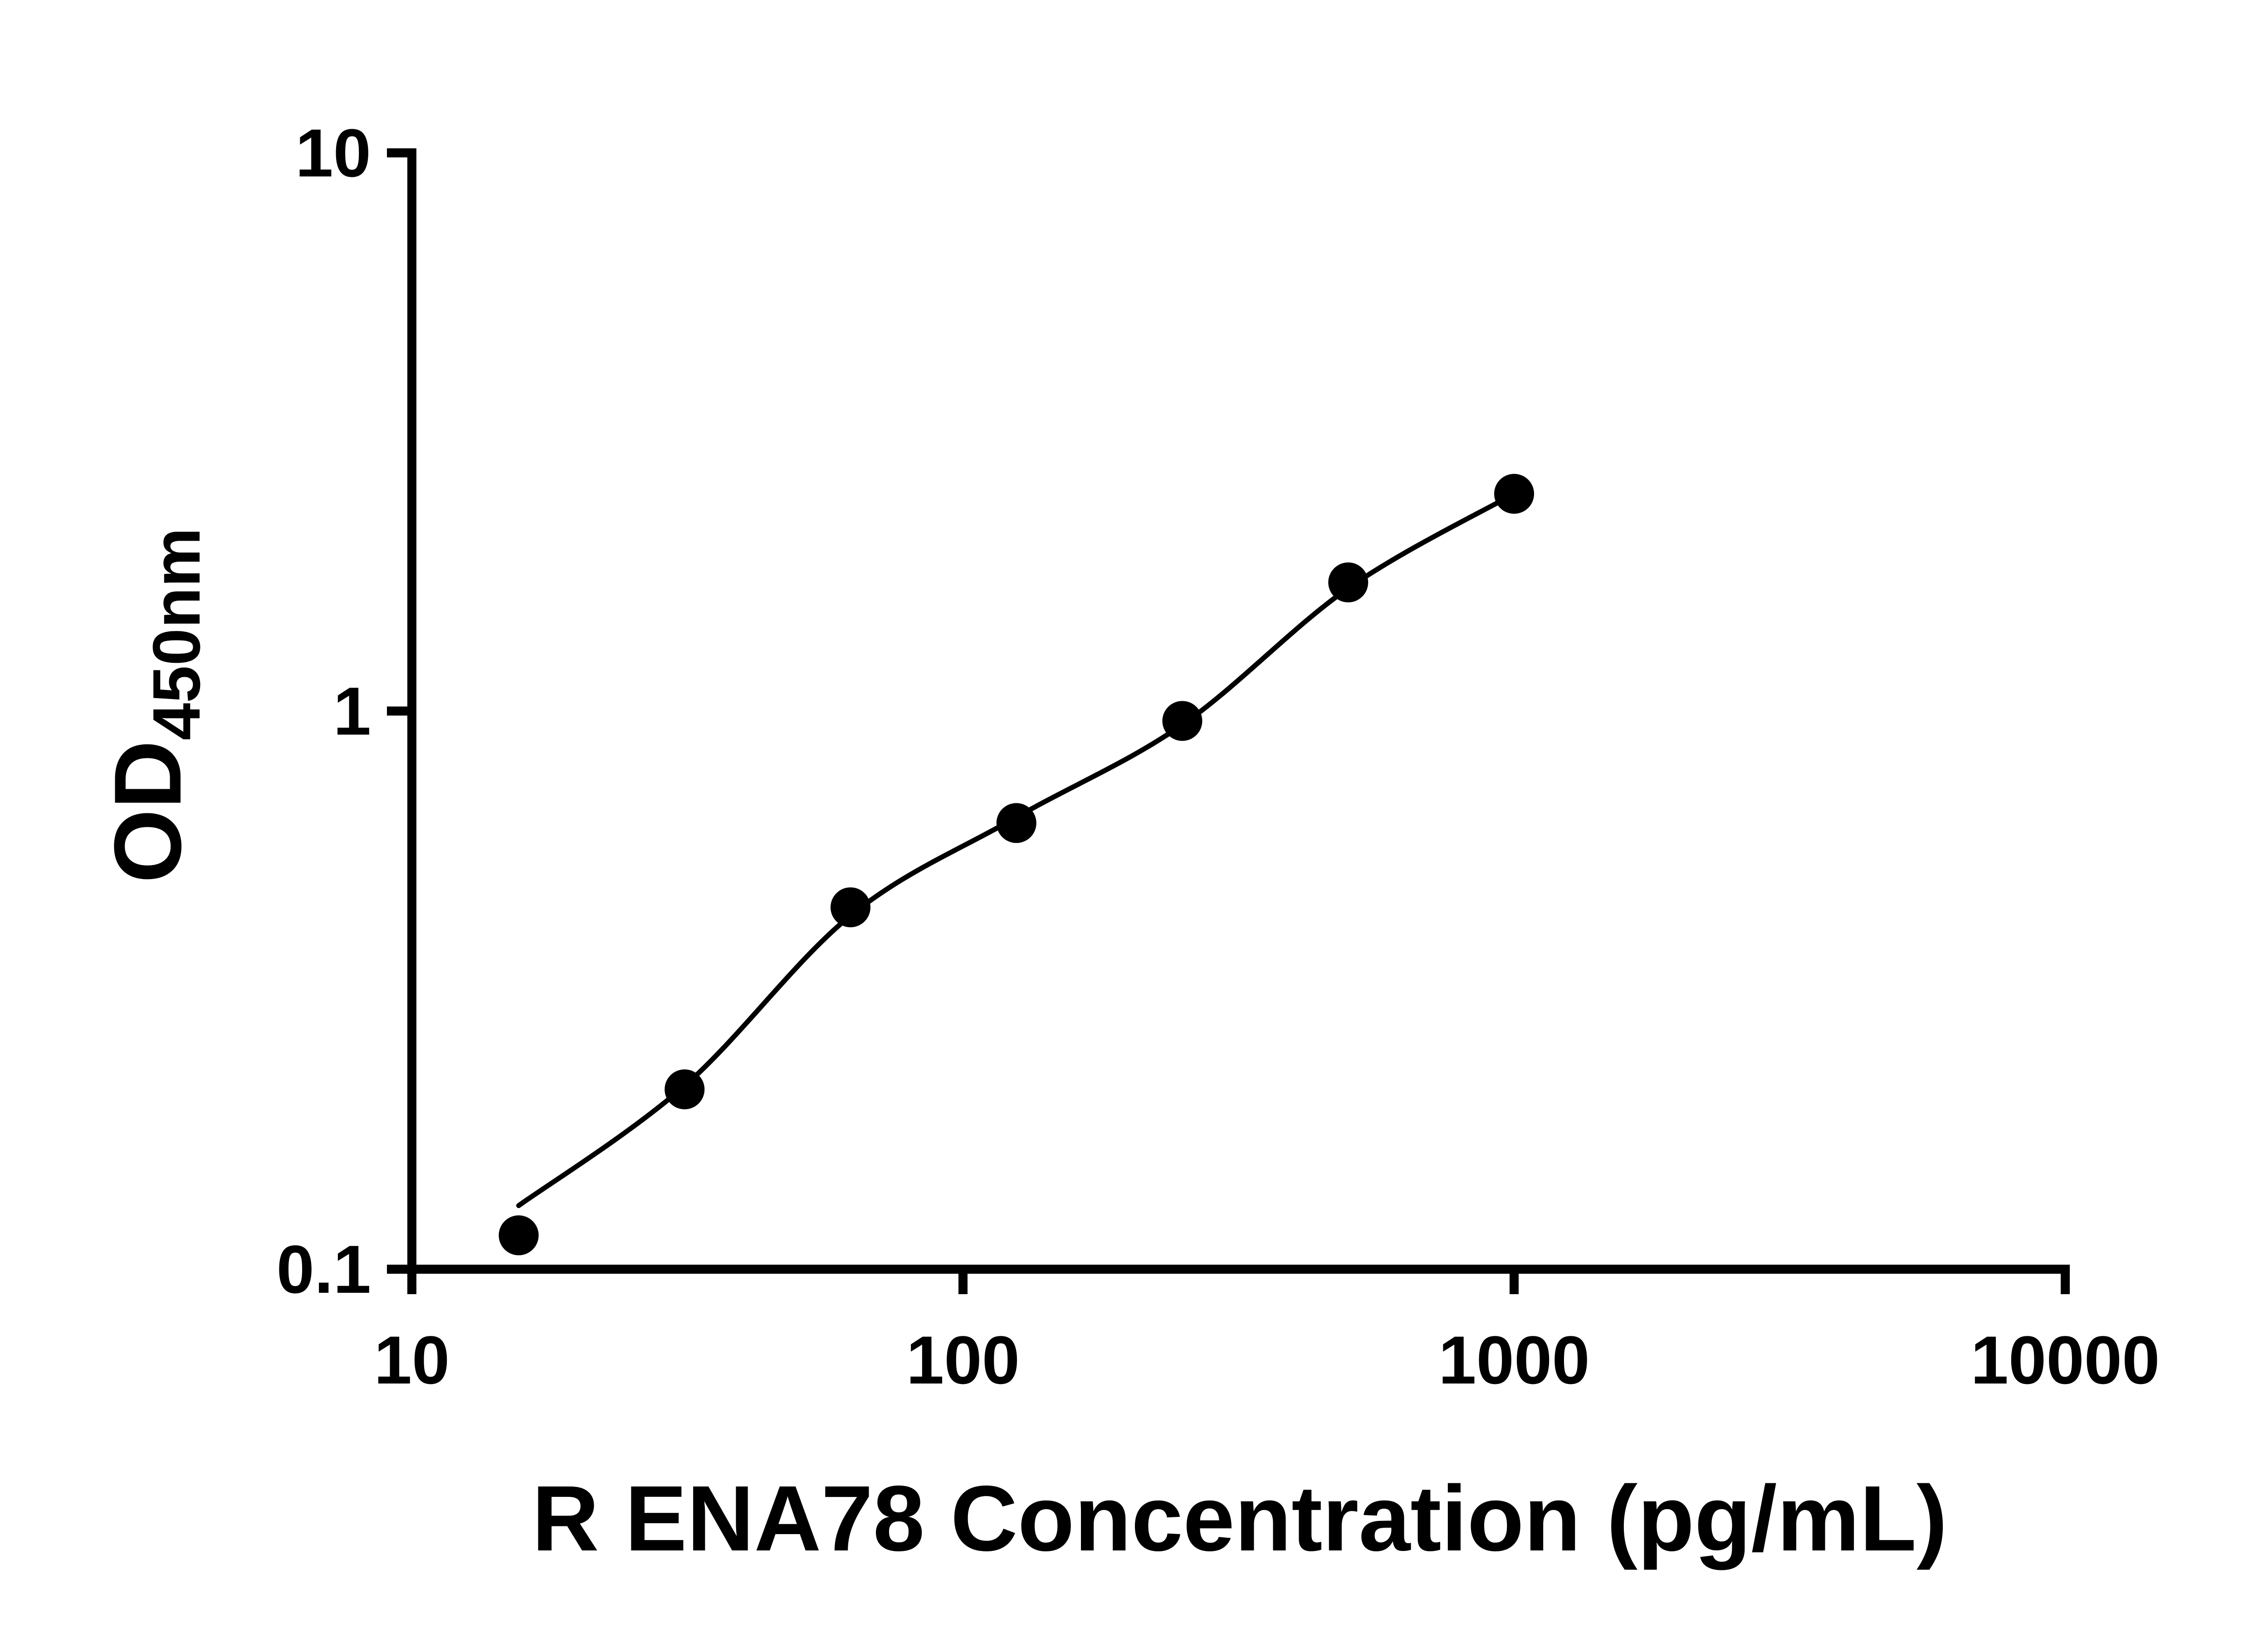 This screenshot has height=1633, width=2268. I want to click on x-axis-tick-label: 1000, so click(1514, 1360).